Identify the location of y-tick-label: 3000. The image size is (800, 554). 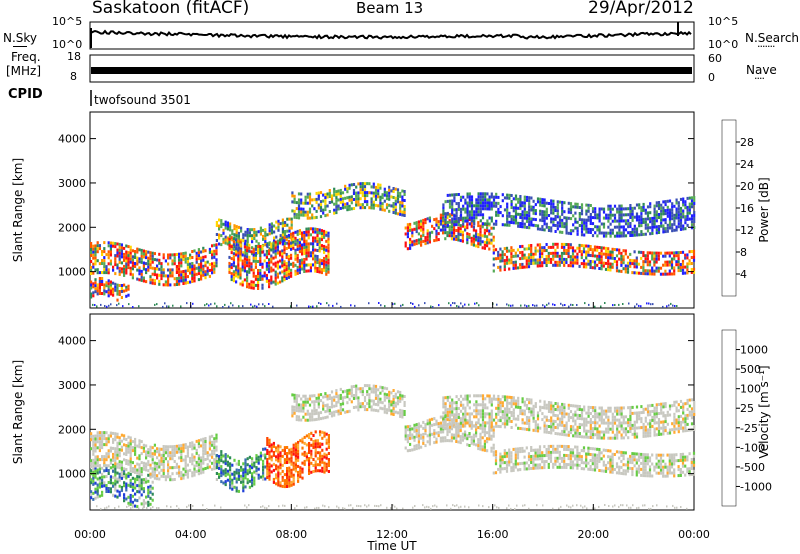
(72, 183).